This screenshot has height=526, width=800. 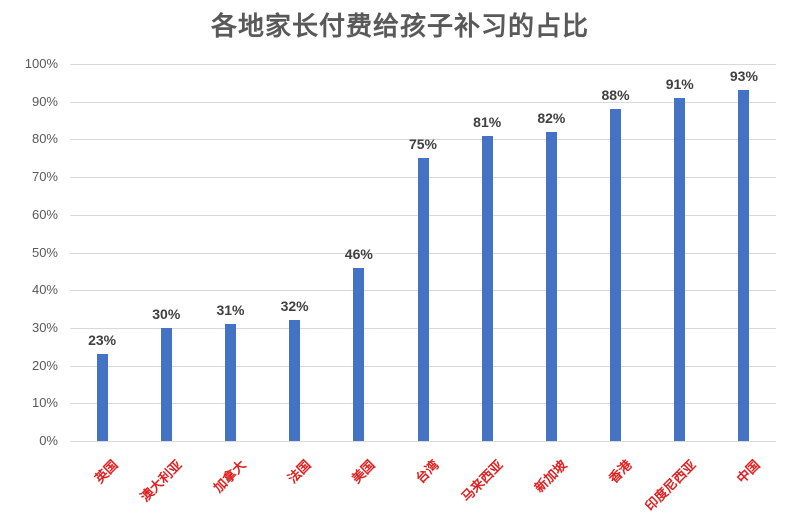 What do you see at coordinates (749, 472) in the screenshot?
I see `x-tick-label: 中国` at bounding box center [749, 472].